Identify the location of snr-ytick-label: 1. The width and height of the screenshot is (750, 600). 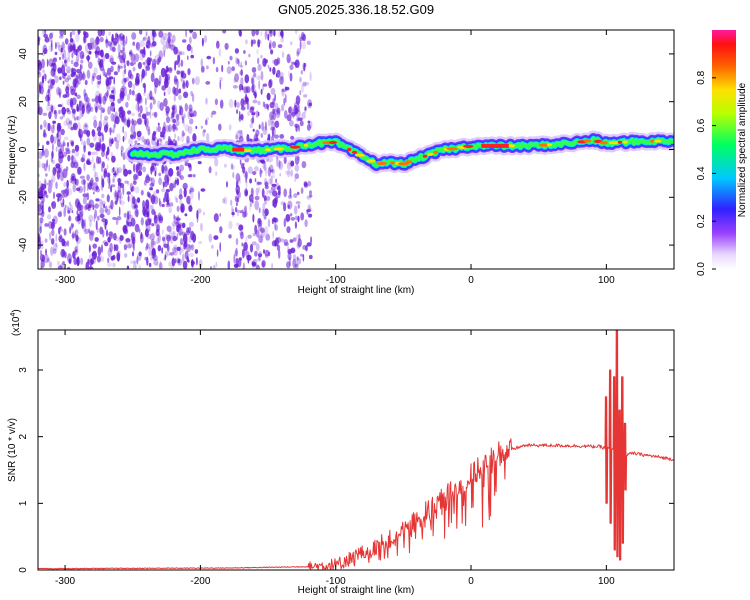
(23, 503).